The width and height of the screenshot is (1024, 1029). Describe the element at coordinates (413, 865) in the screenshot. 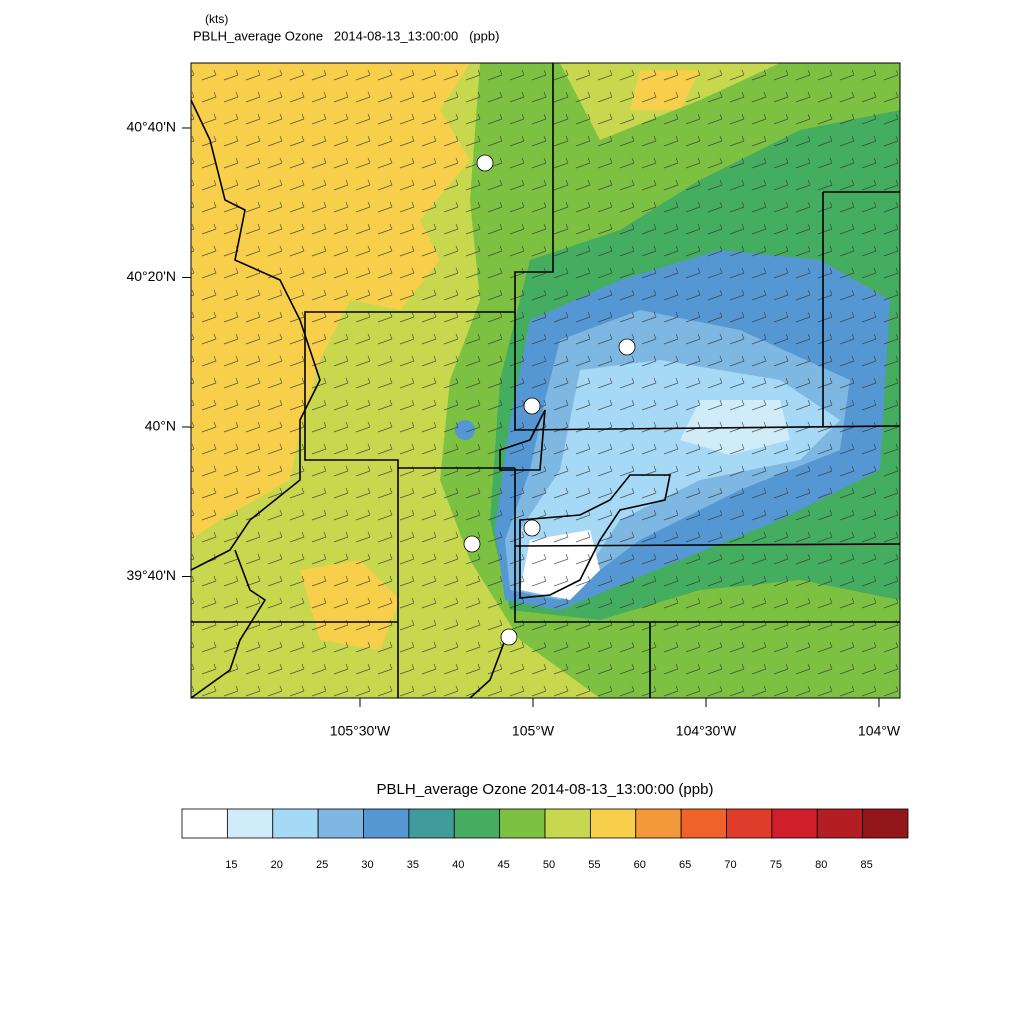

I see `colorbar-label: 35` at that location.